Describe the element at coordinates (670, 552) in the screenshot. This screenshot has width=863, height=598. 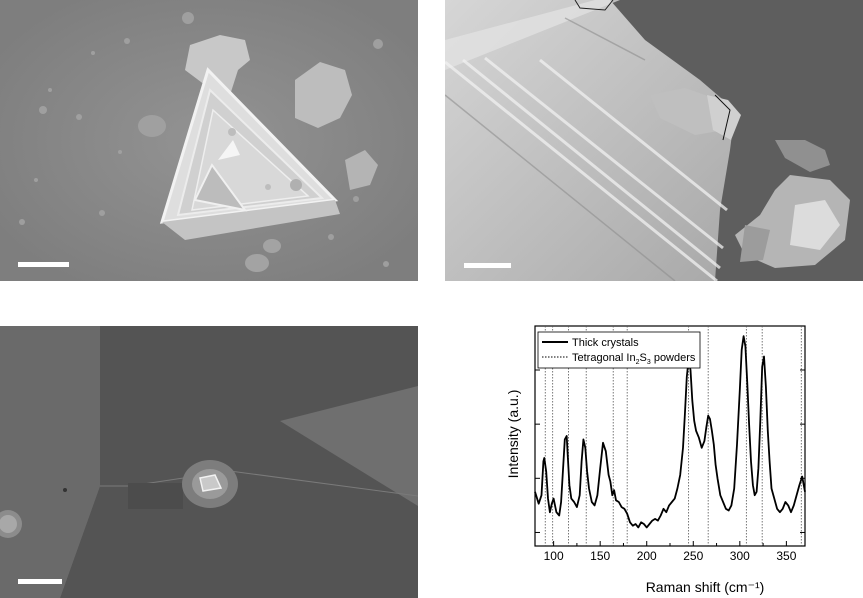
I see `x-axis-ticks: 100 150 200 250 300 350` at that location.